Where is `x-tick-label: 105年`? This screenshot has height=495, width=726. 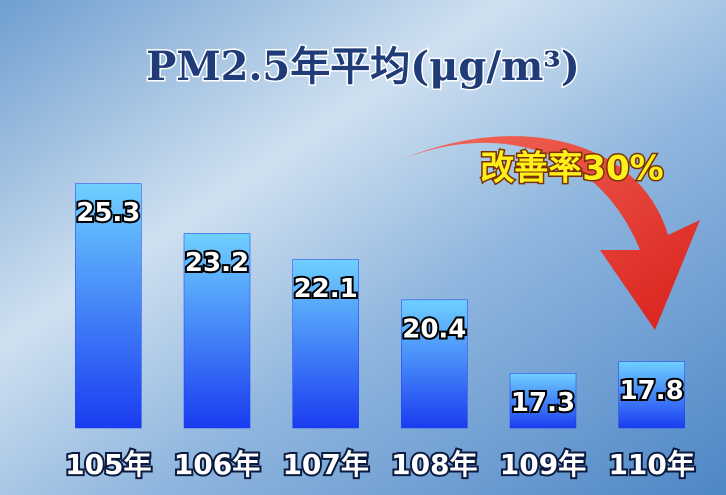 x-tick-label: 105年 is located at coordinates (108, 464).